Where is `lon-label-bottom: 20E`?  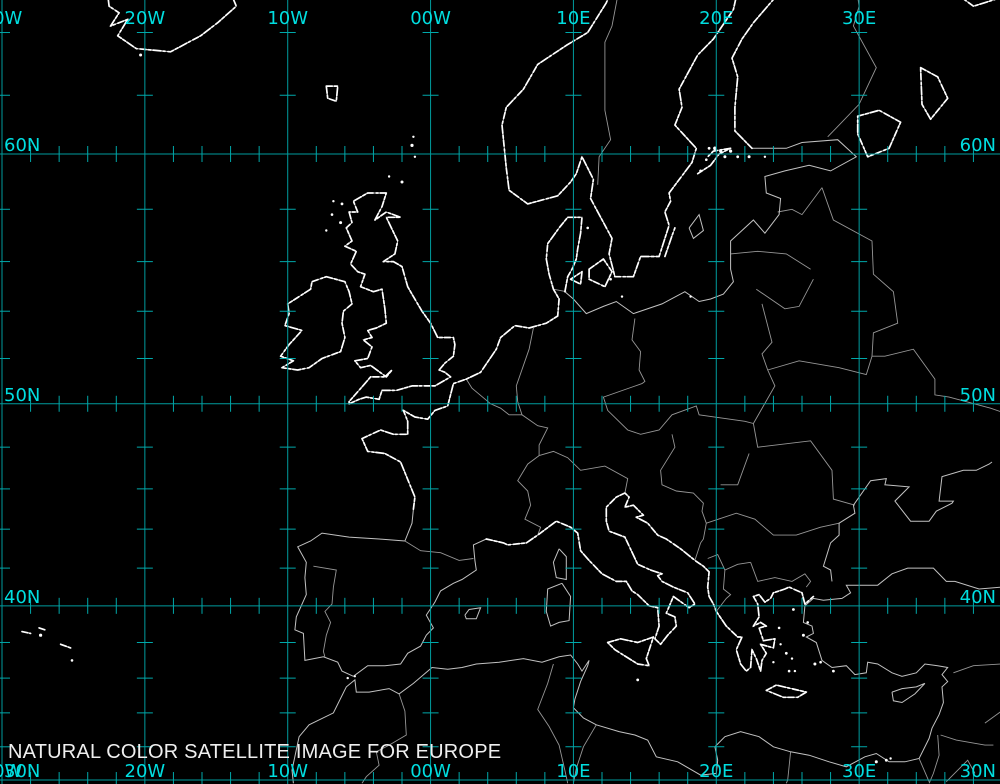 lon-label-bottom: 20E is located at coordinates (716, 771).